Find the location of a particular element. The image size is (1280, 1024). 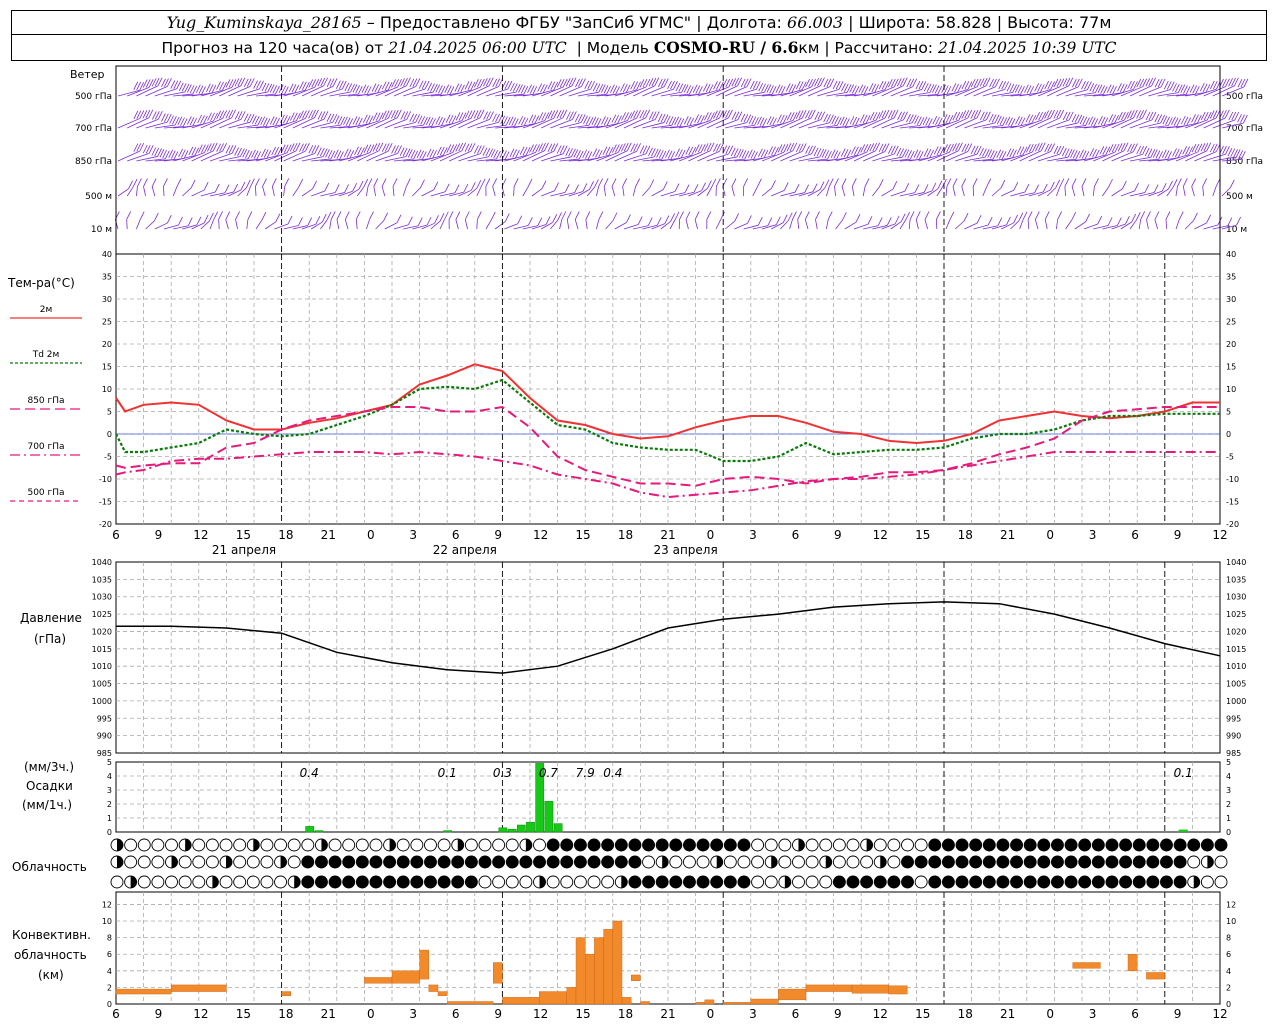

longitude-value: 66.003 is located at coordinates (815, 22).